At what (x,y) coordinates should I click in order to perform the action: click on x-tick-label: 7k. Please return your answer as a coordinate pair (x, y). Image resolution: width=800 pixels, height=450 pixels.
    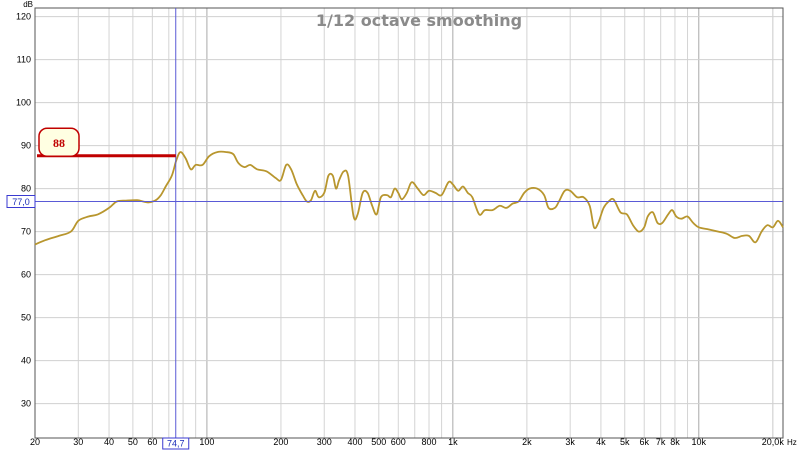
    Looking at the image, I should click on (661, 442).